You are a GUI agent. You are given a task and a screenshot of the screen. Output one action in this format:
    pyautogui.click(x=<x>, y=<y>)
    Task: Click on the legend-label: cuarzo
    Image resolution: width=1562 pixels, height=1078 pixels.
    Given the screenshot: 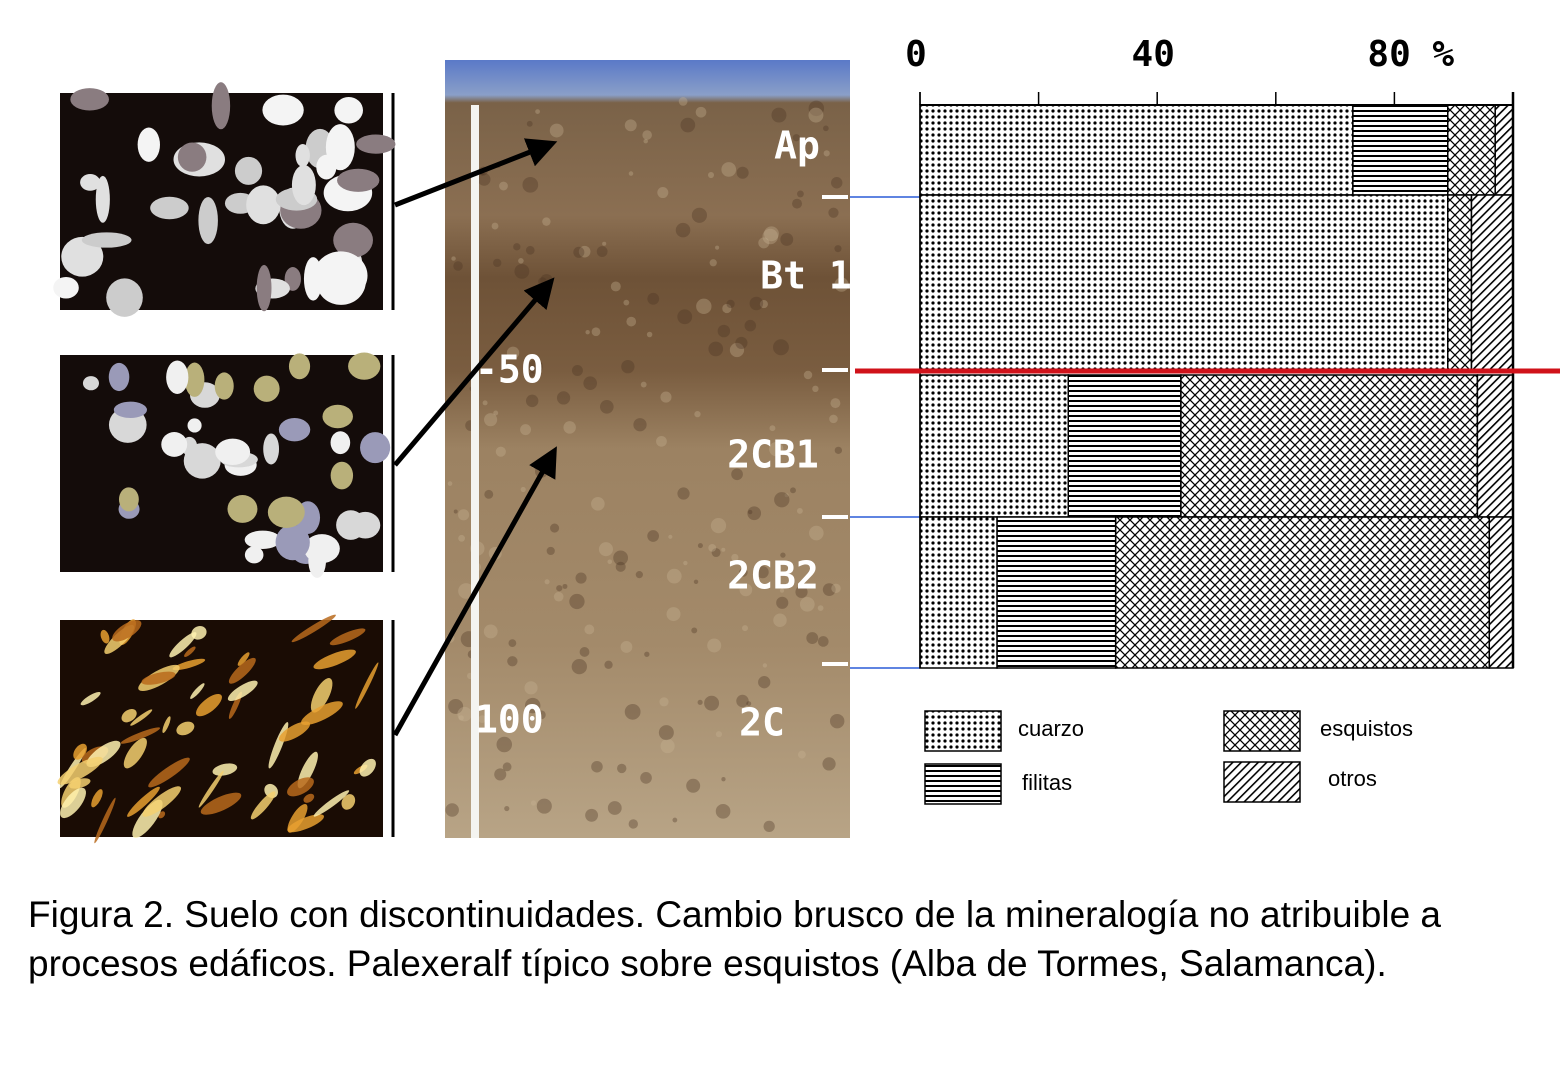 What is the action you would take?
    pyautogui.click(x=1051, y=728)
    